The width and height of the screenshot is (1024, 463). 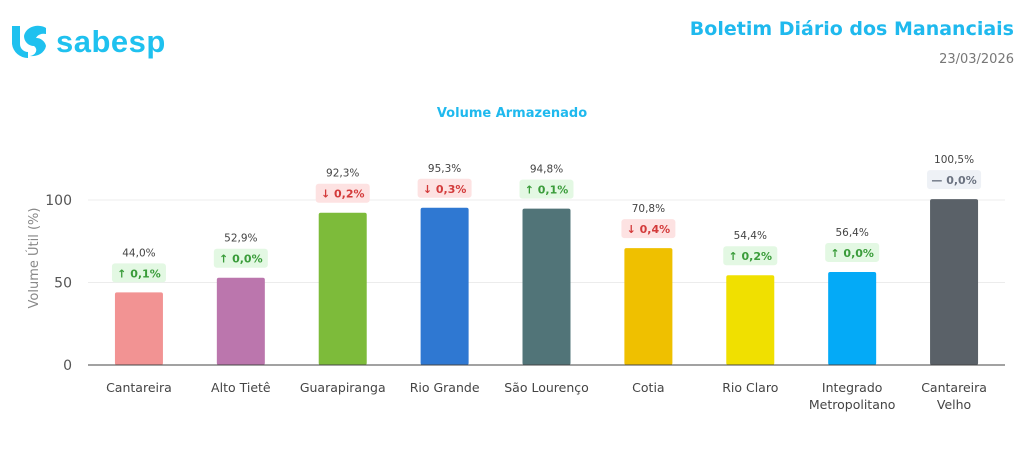 What do you see at coordinates (546, 170) in the screenshot?
I see `bar-value-label: 94,8%` at bounding box center [546, 170].